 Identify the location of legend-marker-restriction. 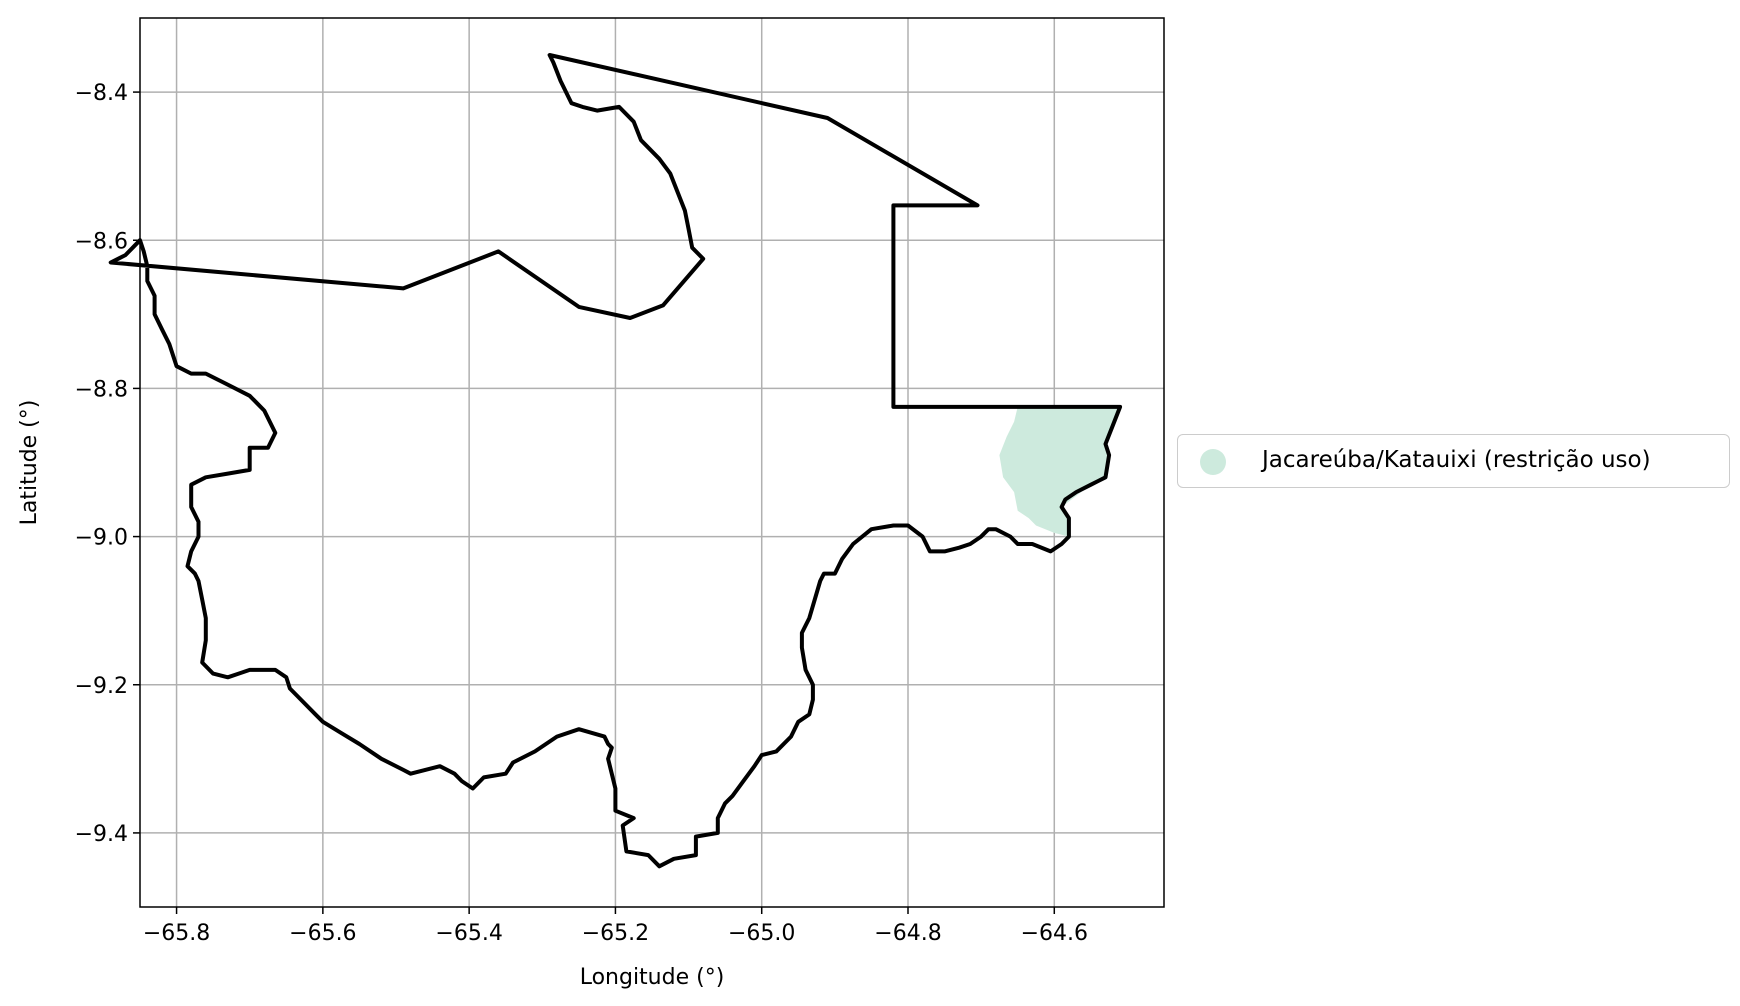
(1213, 462).